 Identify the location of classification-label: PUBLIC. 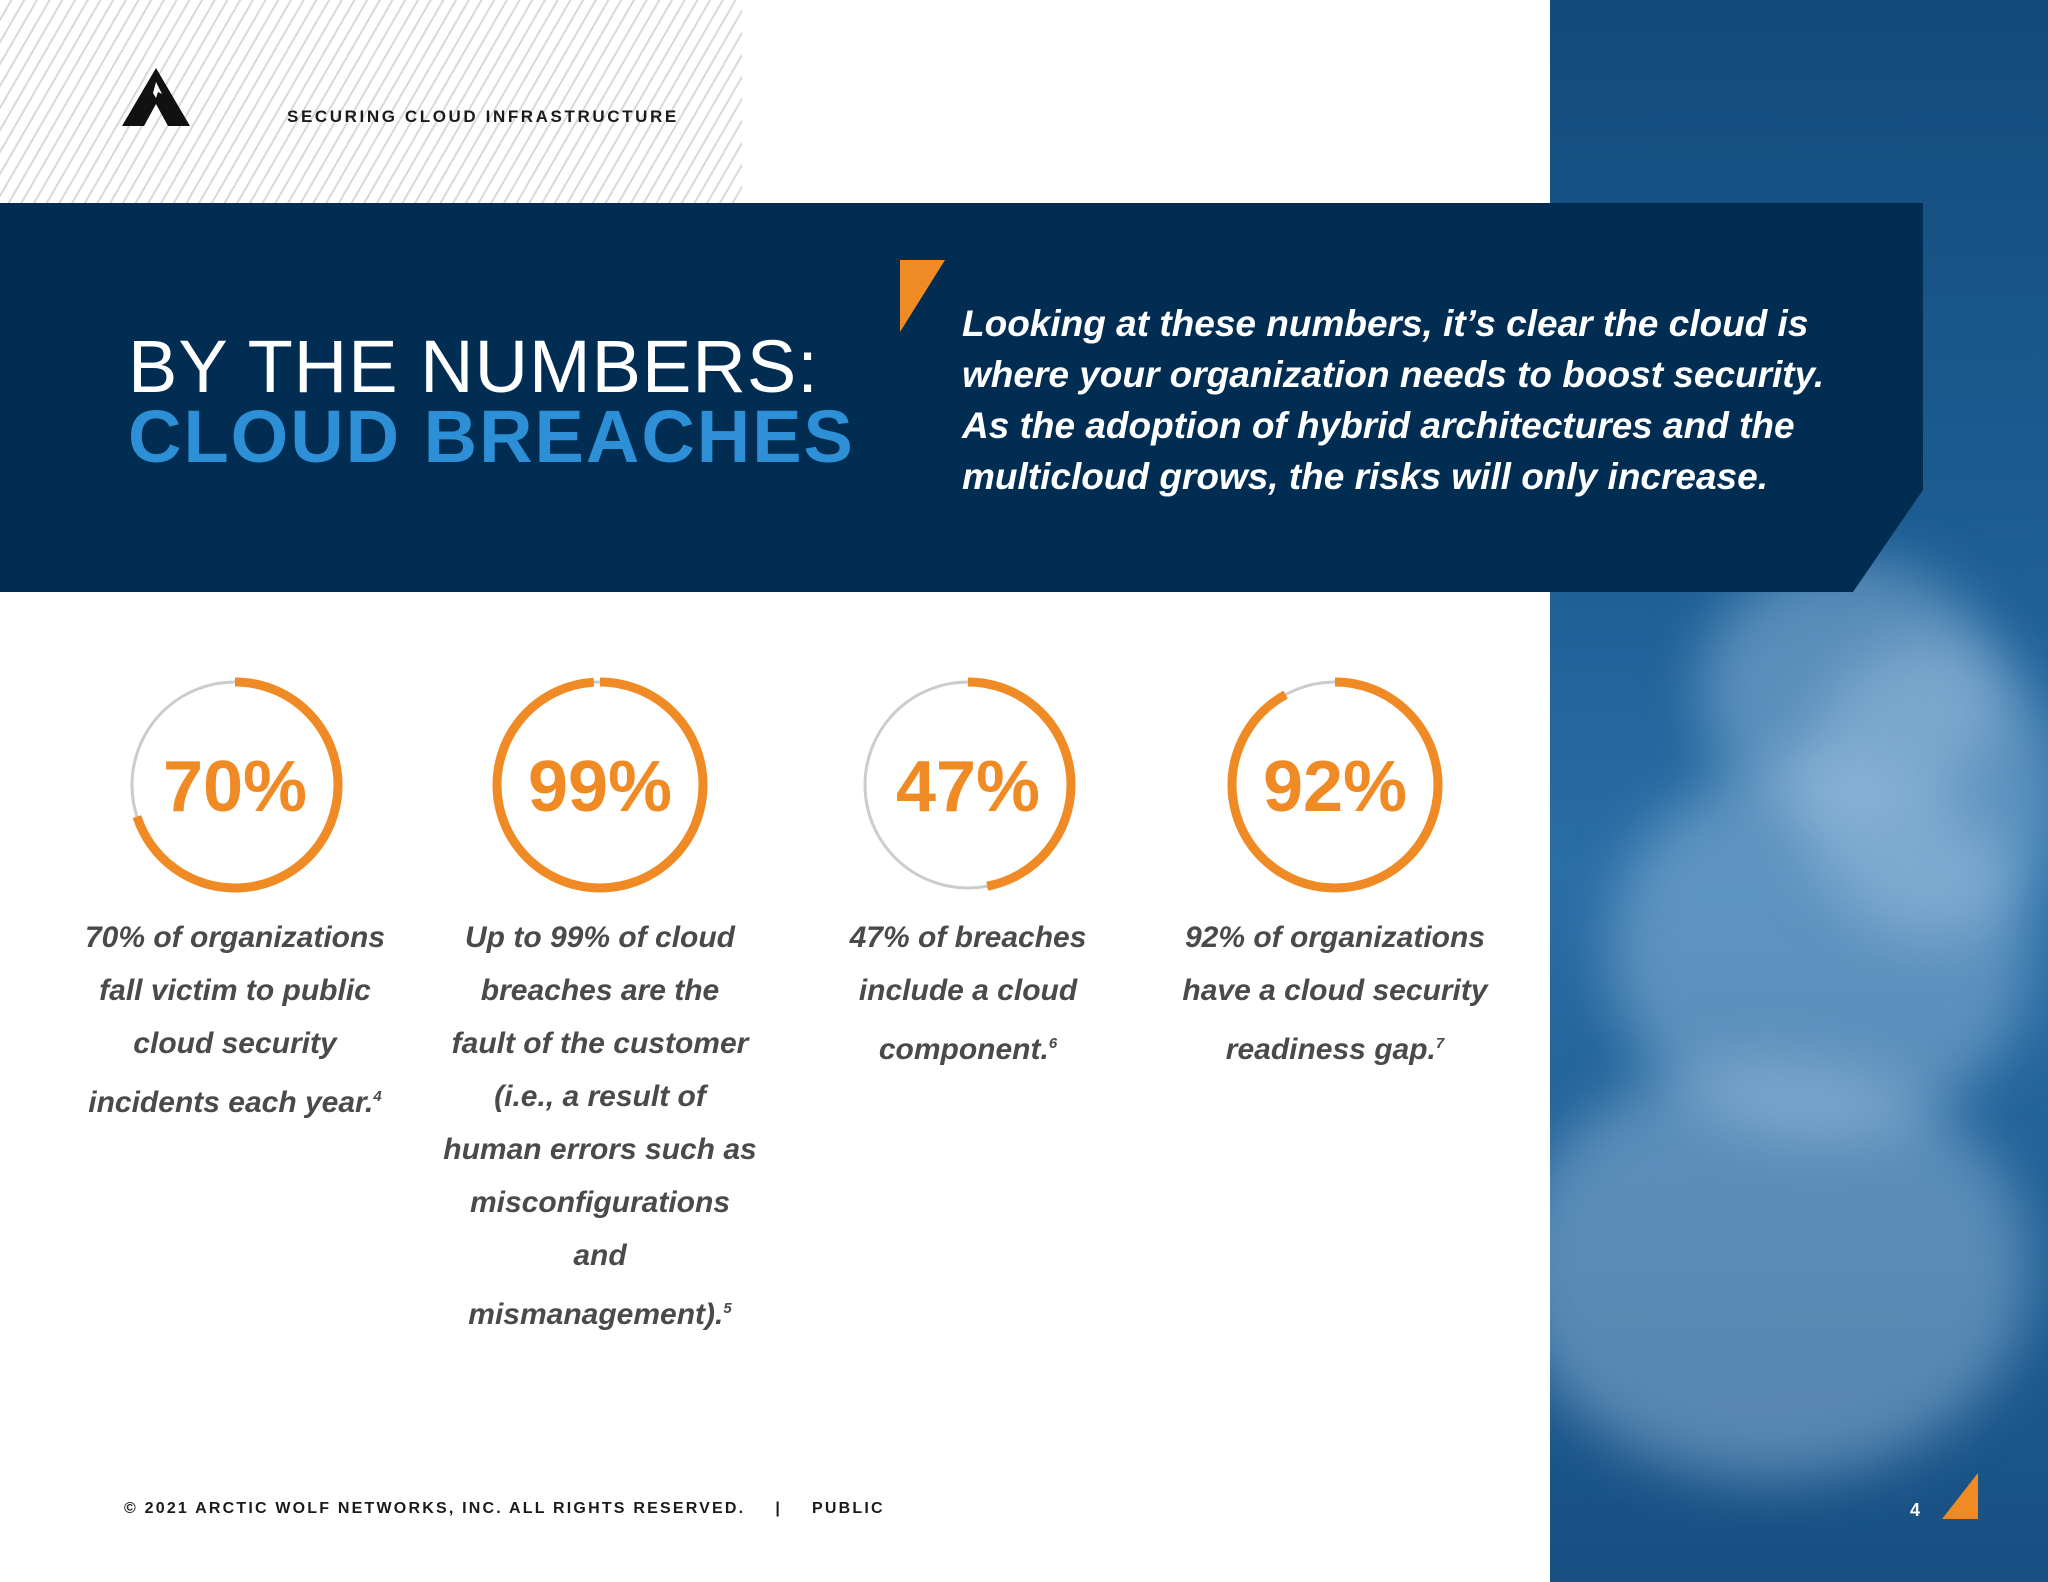
(848, 1508).